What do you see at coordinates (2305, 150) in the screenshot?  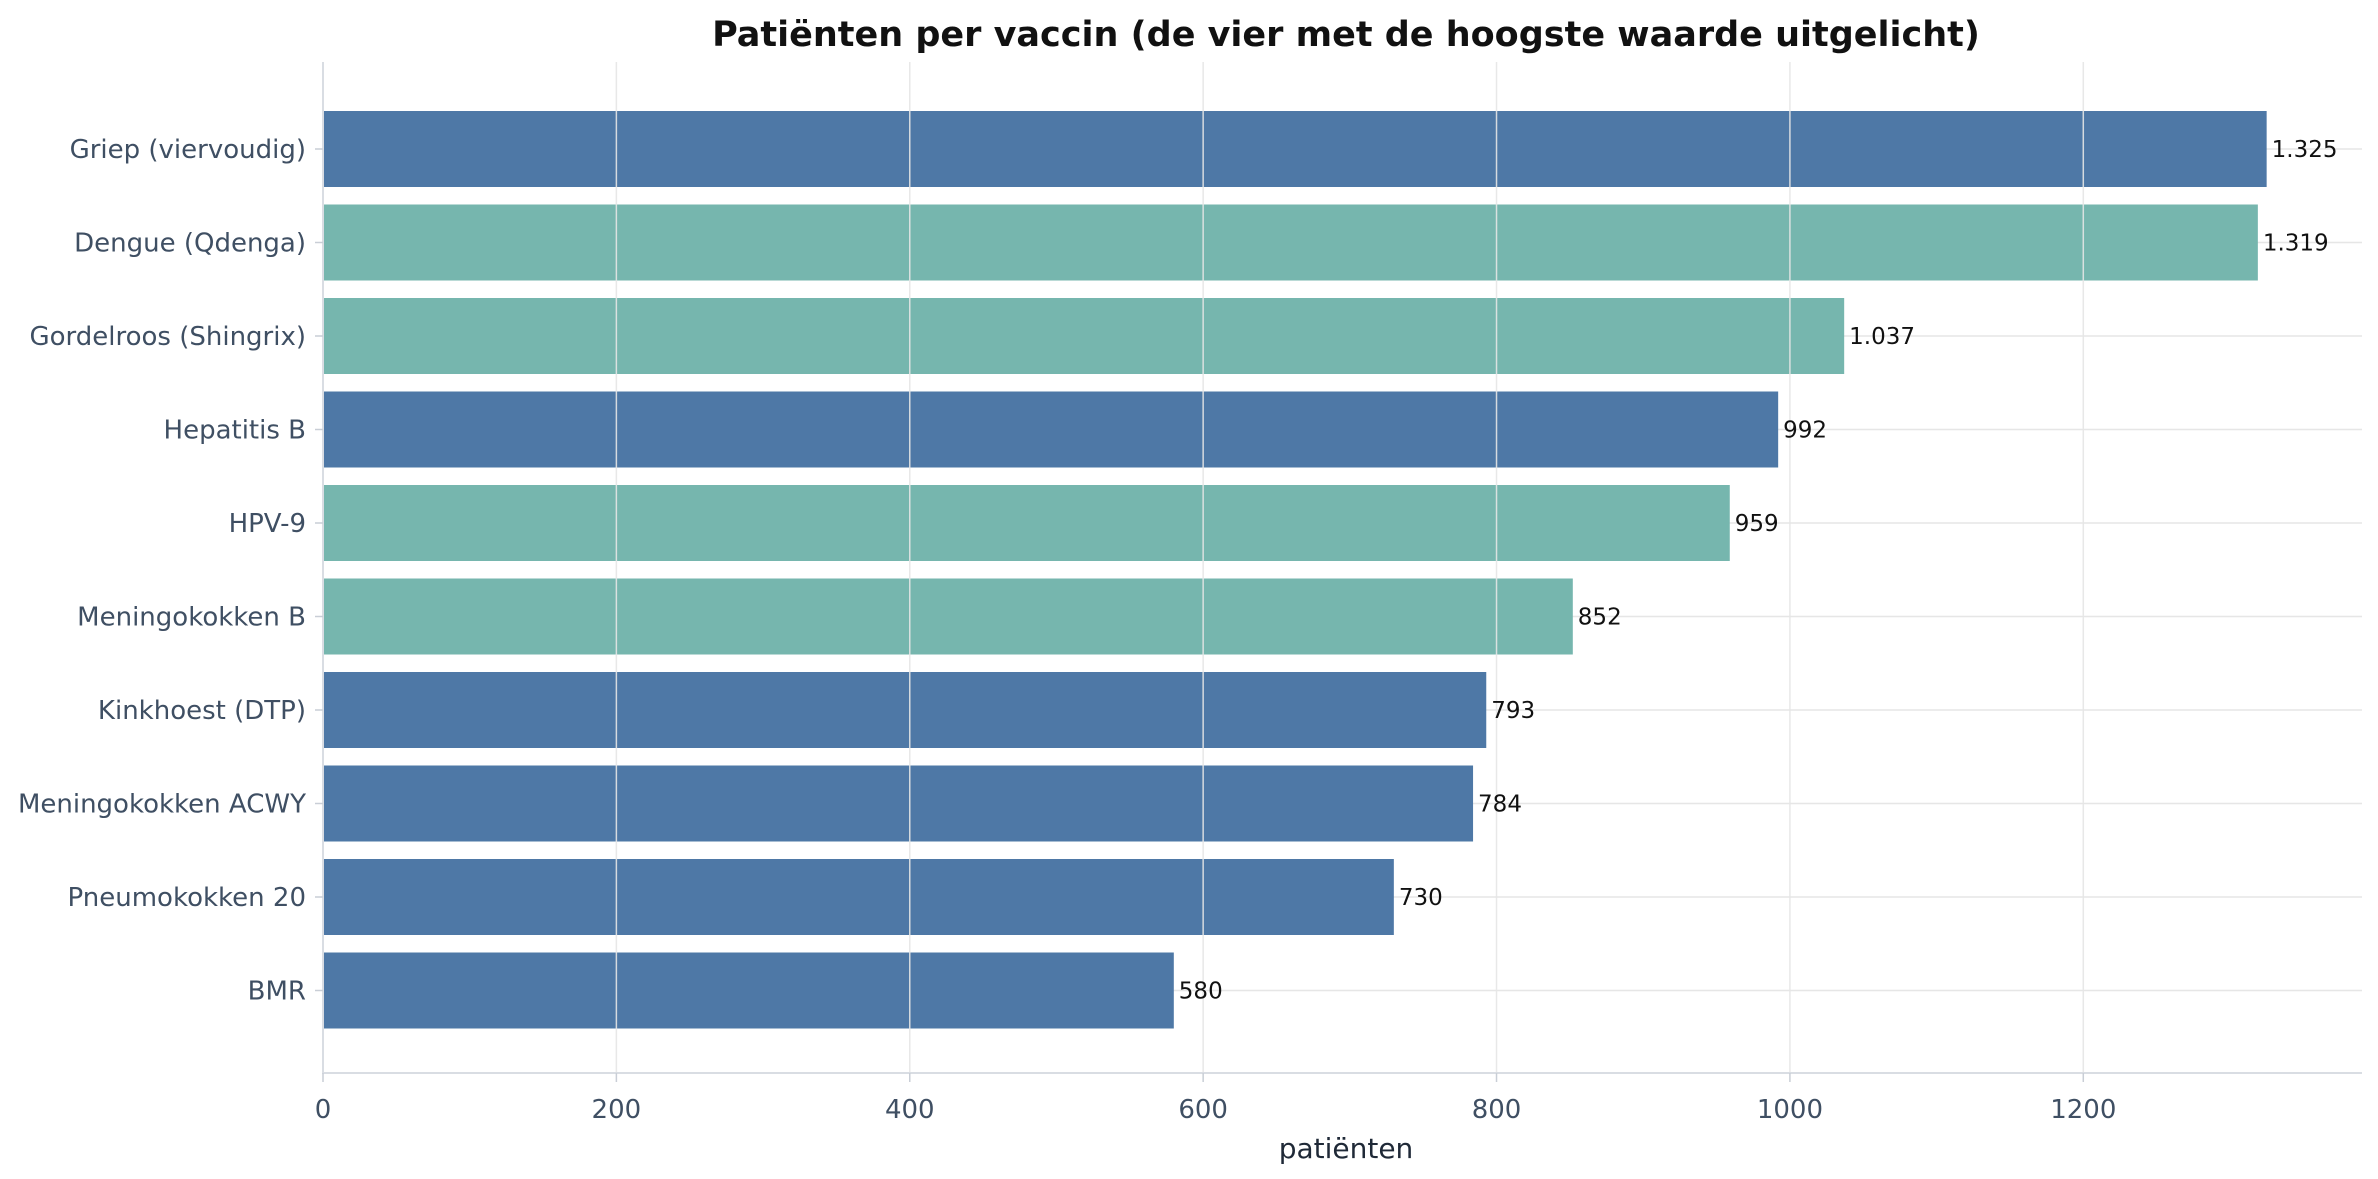 I see `data-label: 1.325` at bounding box center [2305, 150].